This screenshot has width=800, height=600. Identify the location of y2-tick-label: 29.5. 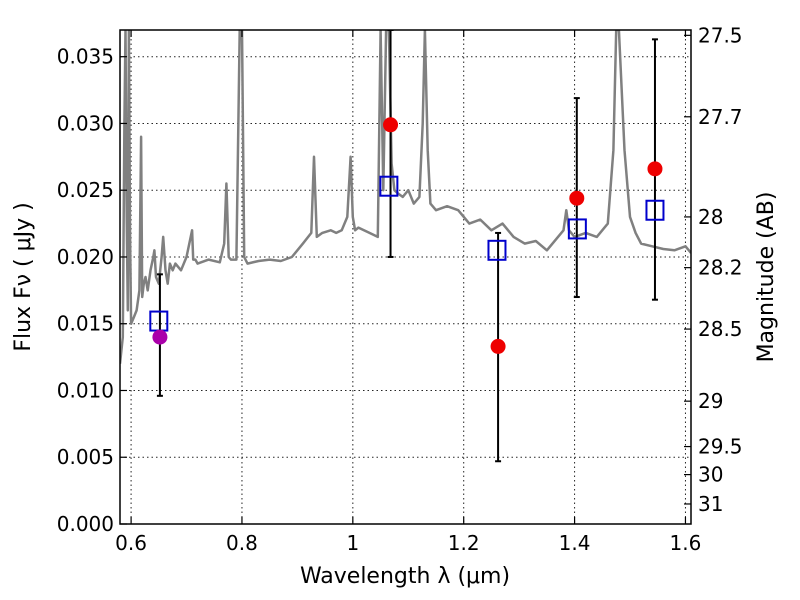
(720, 447).